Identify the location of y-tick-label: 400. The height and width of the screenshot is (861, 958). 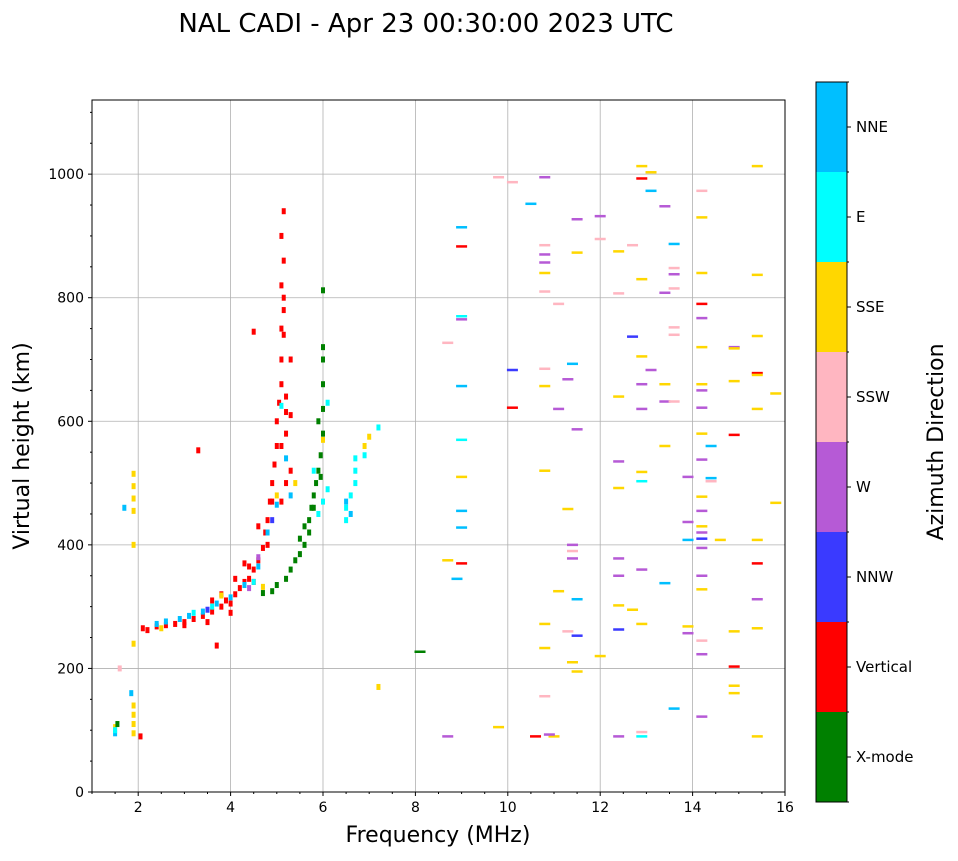
(70, 546).